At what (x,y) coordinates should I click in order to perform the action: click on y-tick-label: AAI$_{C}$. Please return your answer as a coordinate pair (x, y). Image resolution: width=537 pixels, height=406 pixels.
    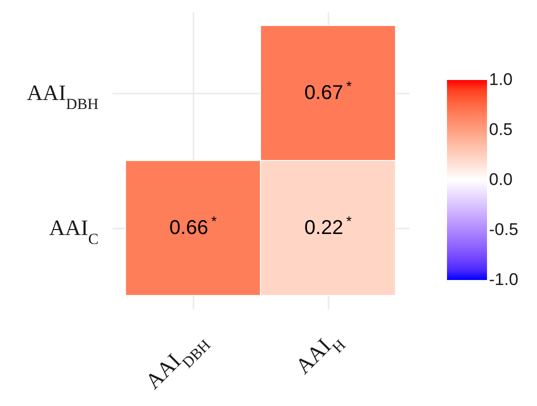
    Looking at the image, I should click on (73, 231).